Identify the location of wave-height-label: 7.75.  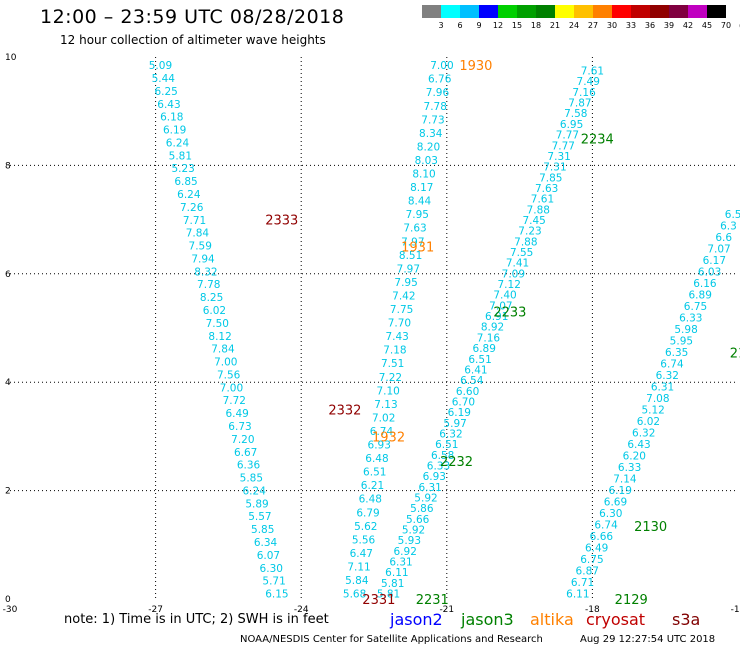
(401, 310).